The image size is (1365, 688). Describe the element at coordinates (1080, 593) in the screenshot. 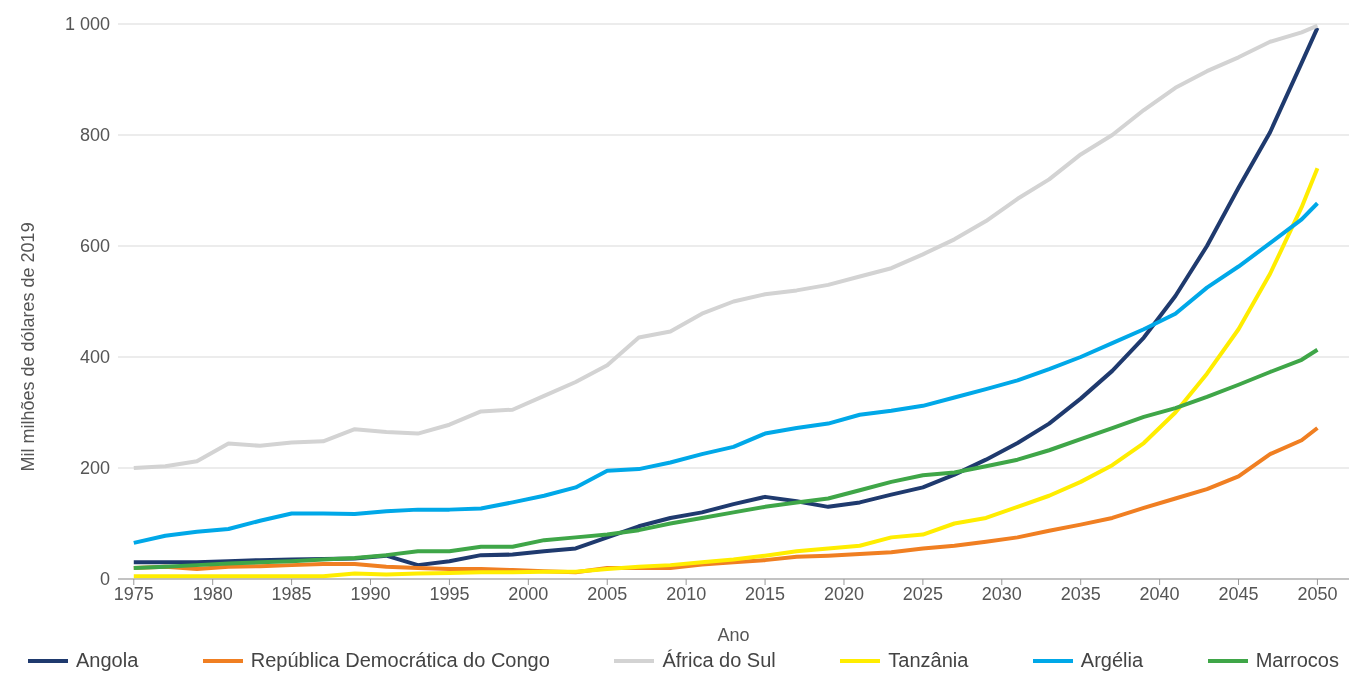

I see `x-tick-label: 2035` at that location.